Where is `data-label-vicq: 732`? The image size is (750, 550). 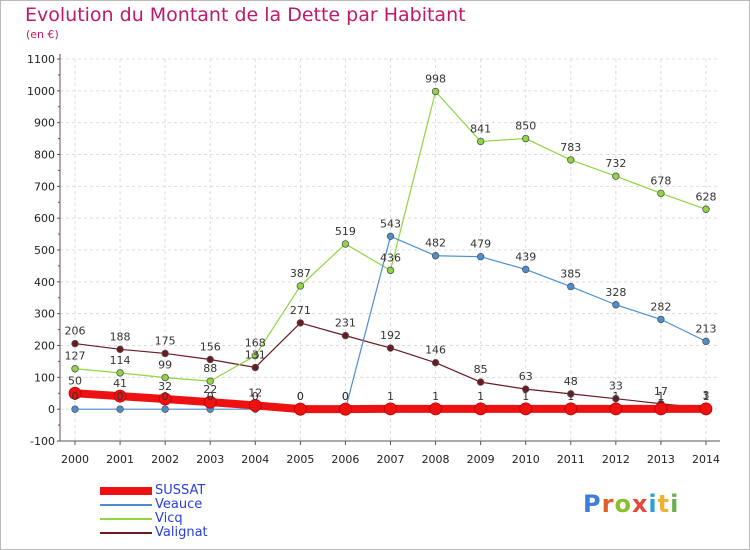
data-label-vicq: 732 is located at coordinates (615, 163).